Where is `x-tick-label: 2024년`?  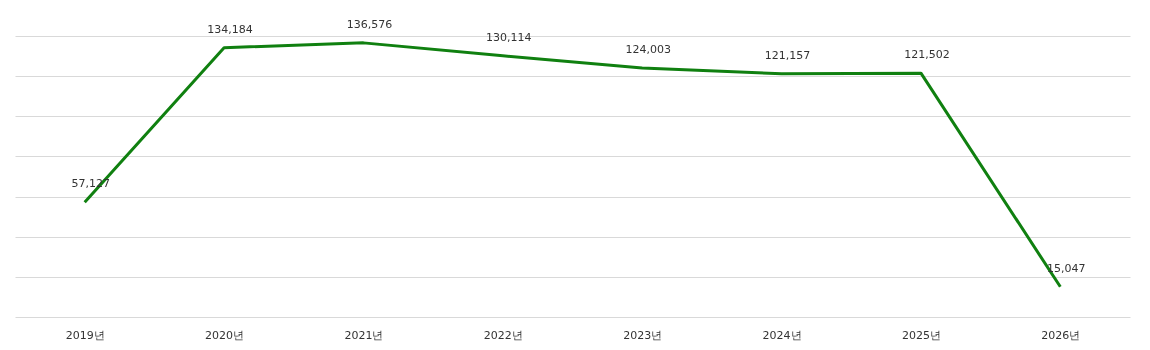
x-tick-label: 2024년 is located at coordinates (782, 335).